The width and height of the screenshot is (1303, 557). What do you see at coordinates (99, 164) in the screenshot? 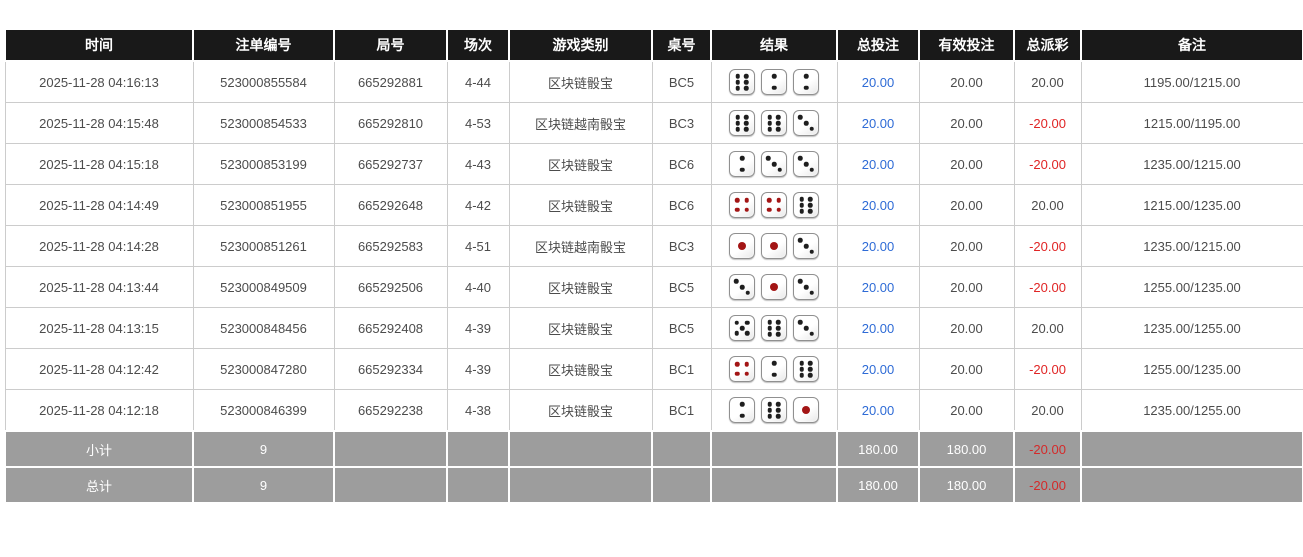
I see `cell-time: 2025-11-28 04:15:18` at bounding box center [99, 164].